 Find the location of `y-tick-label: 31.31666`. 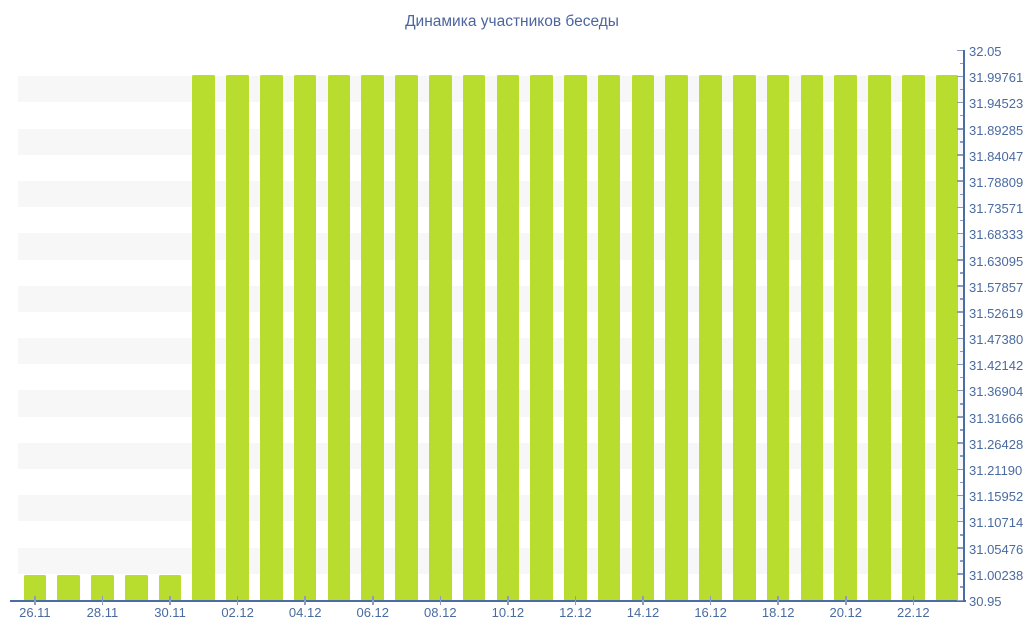

y-tick-label: 31.31666 is located at coordinates (996, 418).